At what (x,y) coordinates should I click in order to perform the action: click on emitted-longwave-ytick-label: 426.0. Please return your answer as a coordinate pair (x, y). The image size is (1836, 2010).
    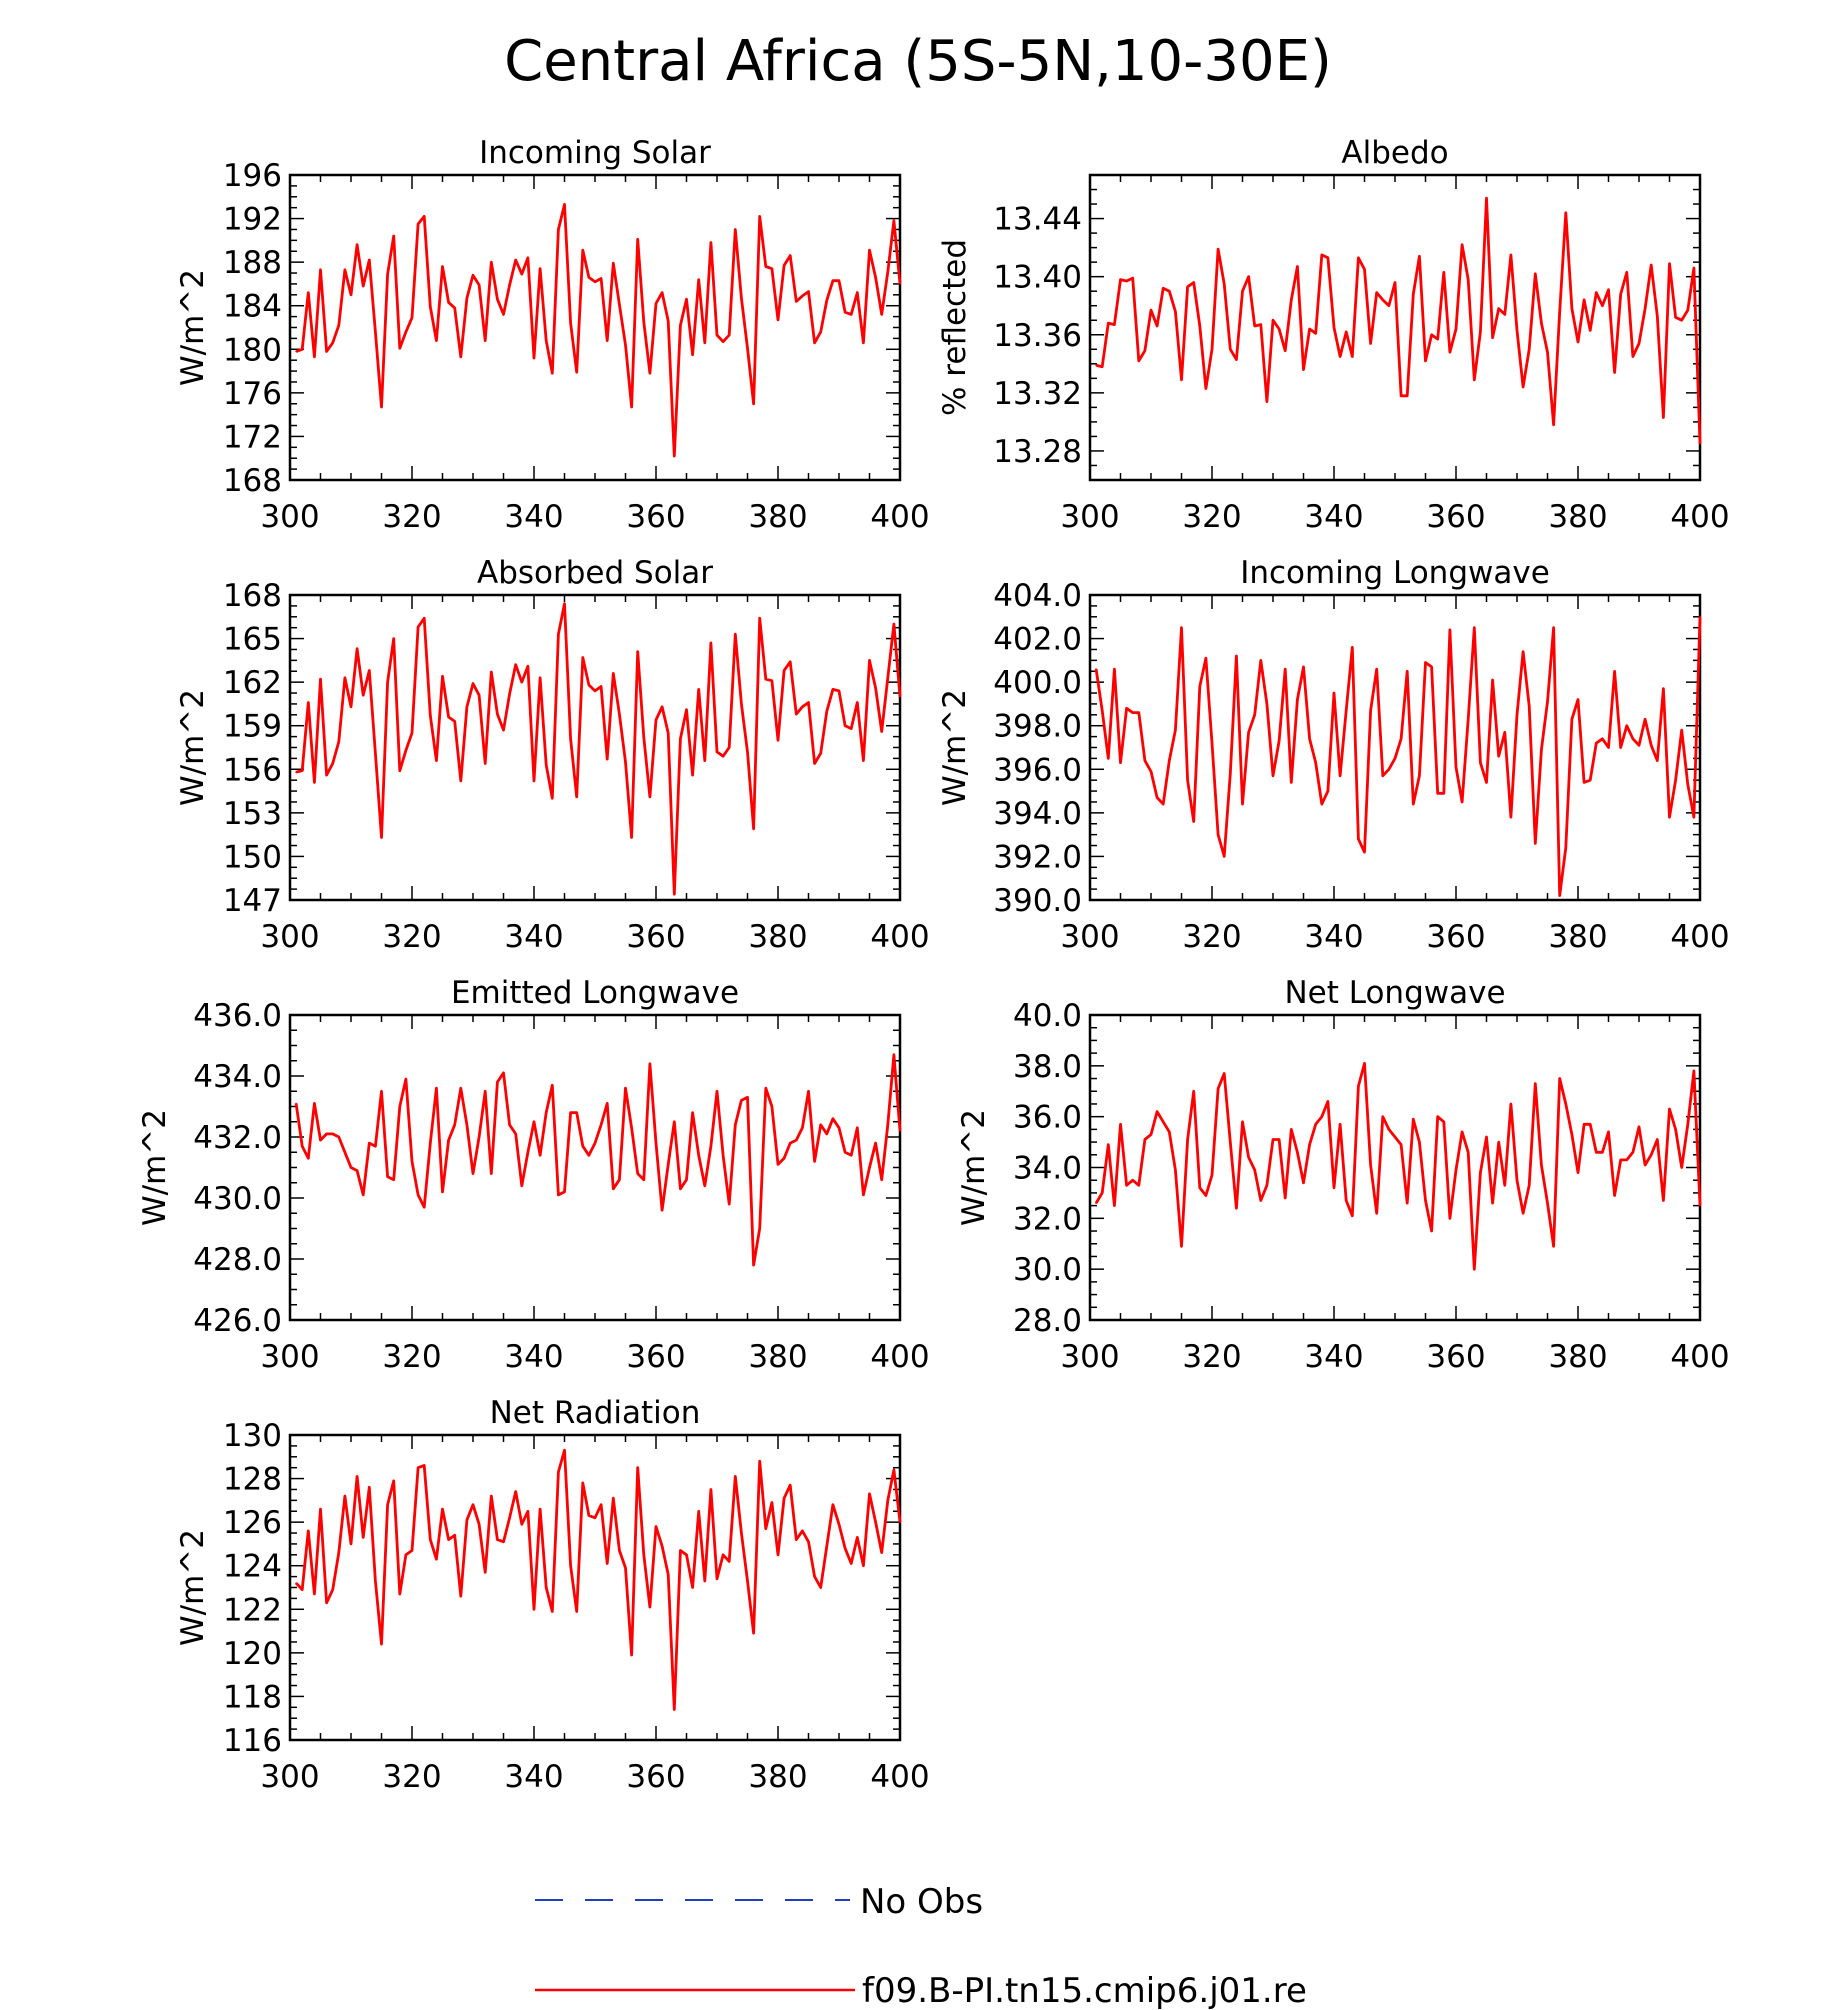
    Looking at the image, I should click on (237, 1321).